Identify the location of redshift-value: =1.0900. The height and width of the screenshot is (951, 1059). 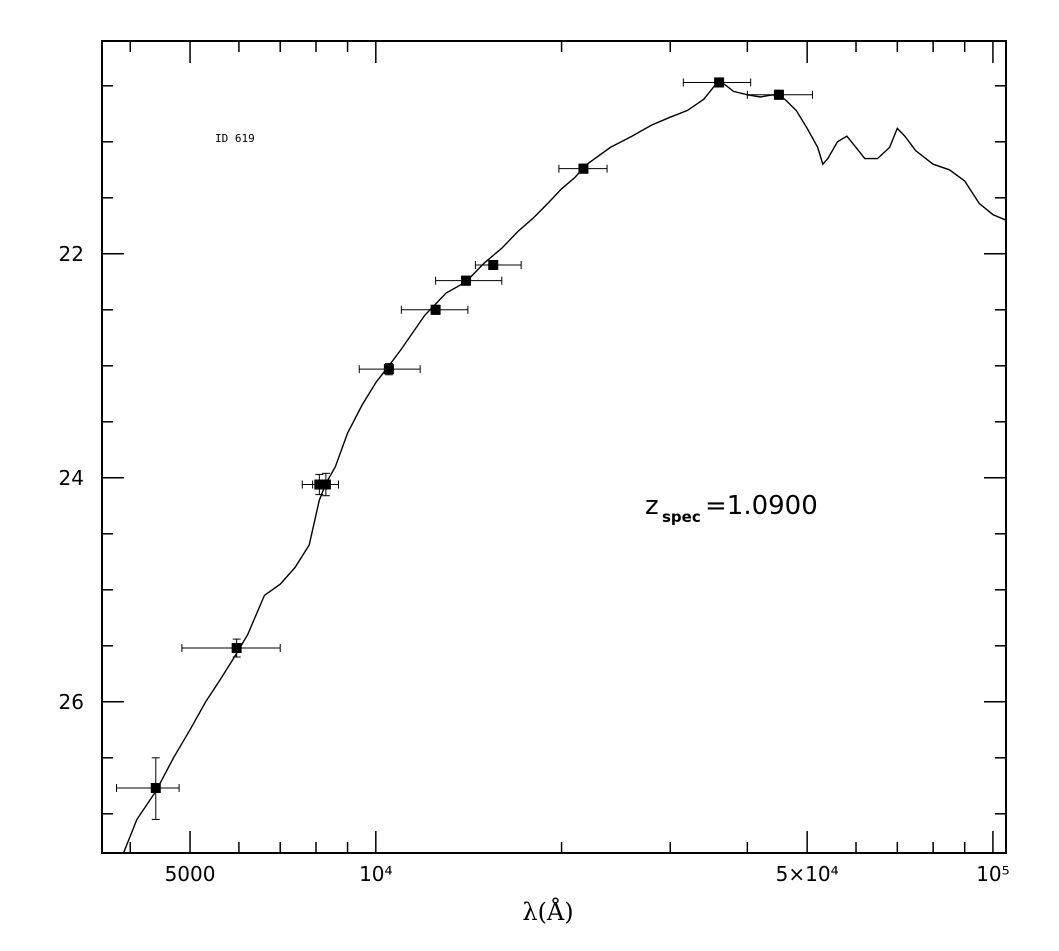
(761, 506).